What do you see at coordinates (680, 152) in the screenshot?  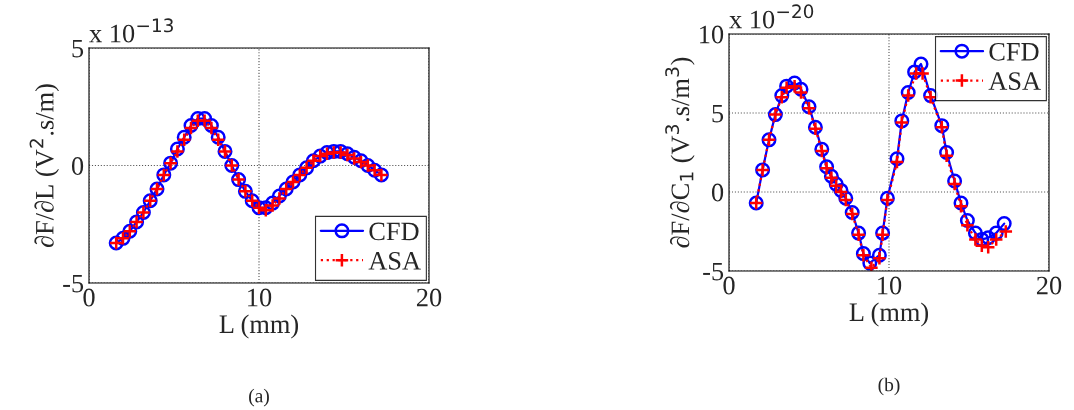 I see `y-axis-title: ∂F/∂C$_{1}$ (V$^{3}$.s/m$^{3}$)` at bounding box center [680, 152].